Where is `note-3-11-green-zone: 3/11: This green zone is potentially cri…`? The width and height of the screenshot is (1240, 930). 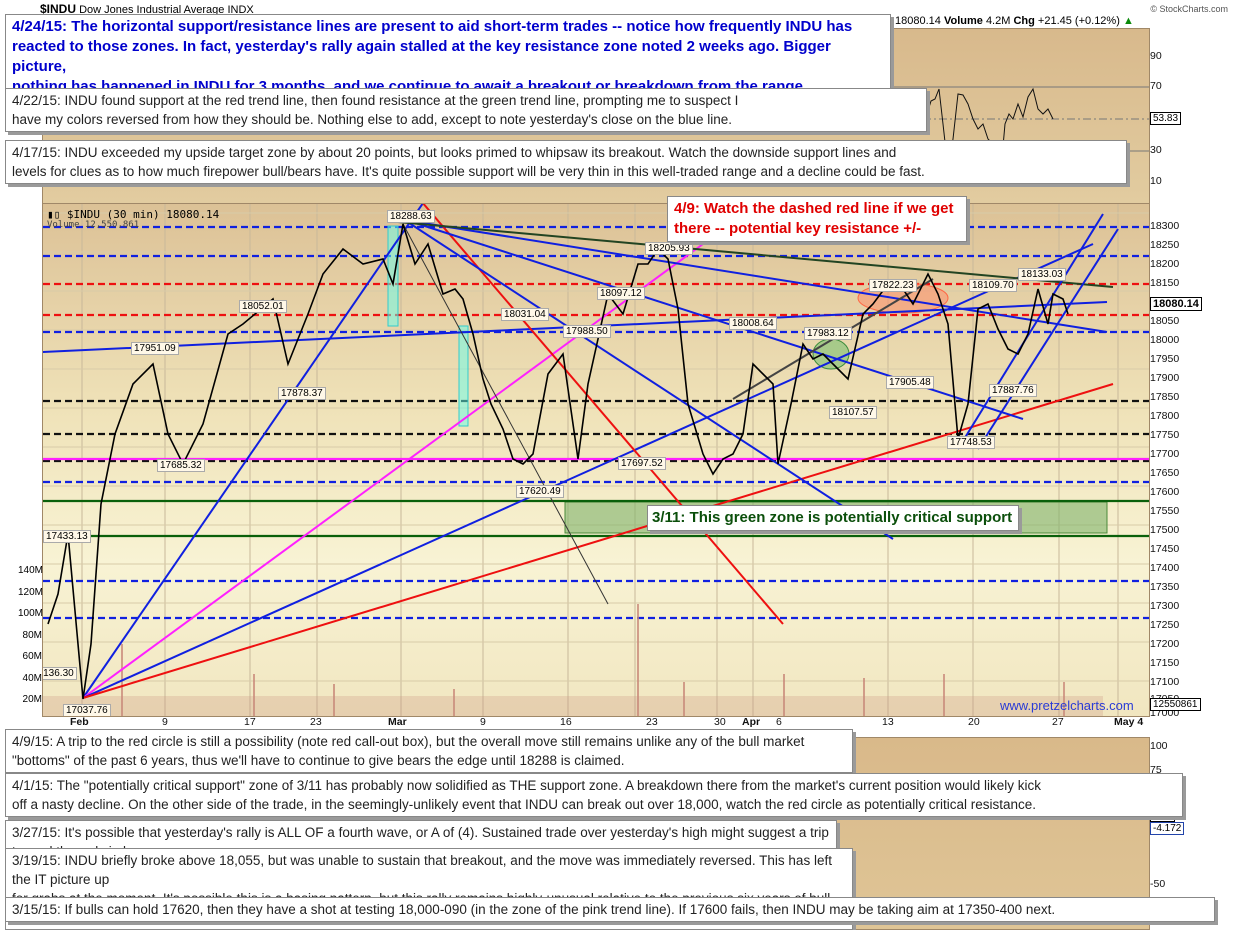 note-3-11-green-zone: 3/11: This green zone is potentially cri… is located at coordinates (833, 518).